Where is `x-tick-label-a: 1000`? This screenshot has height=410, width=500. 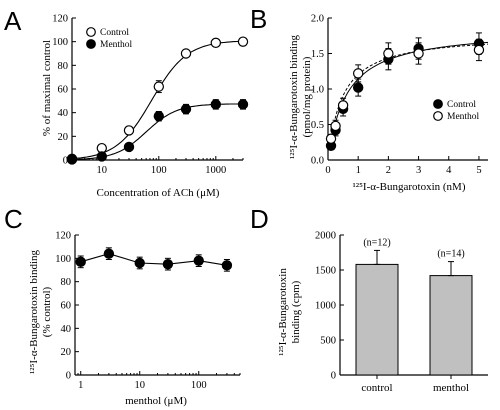
x-tick-label-a: 1000 is located at coordinates (215, 170).